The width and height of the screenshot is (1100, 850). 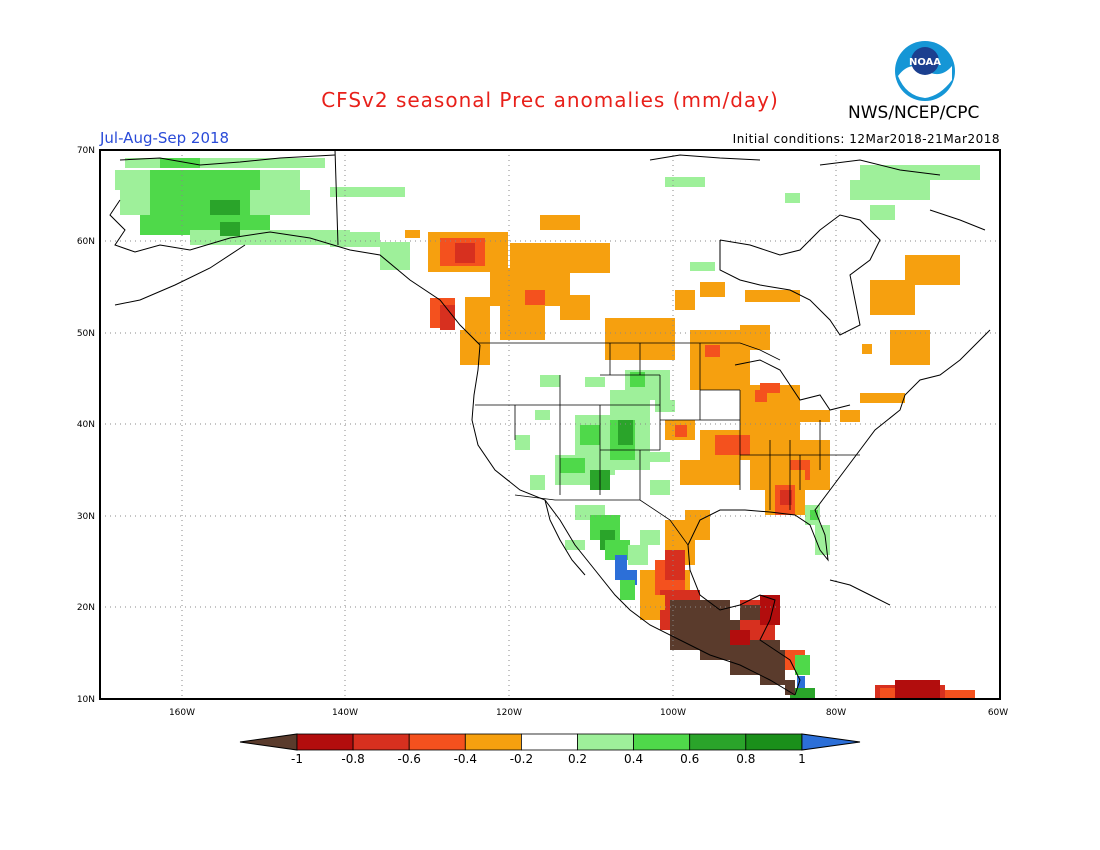 What do you see at coordinates (550, 100) in the screenshot?
I see `chart-title: CFSv2 seasonal Prec anomalies (mm/day)` at bounding box center [550, 100].